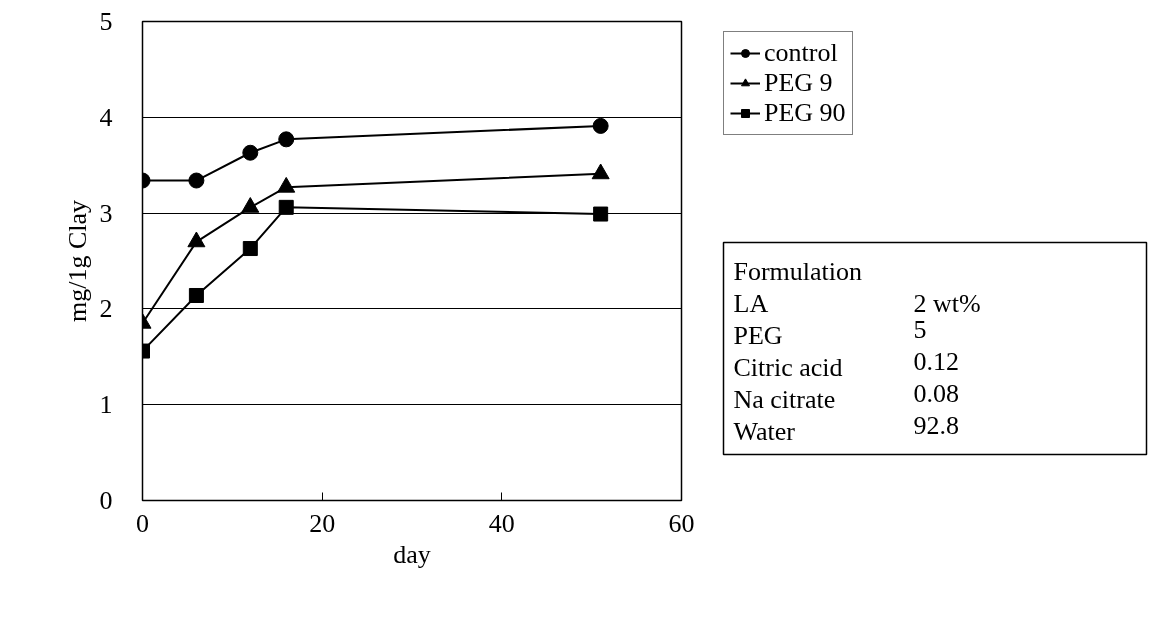 The height and width of the screenshot is (630, 1152). I want to click on x-tick-label: 20, so click(322, 523).